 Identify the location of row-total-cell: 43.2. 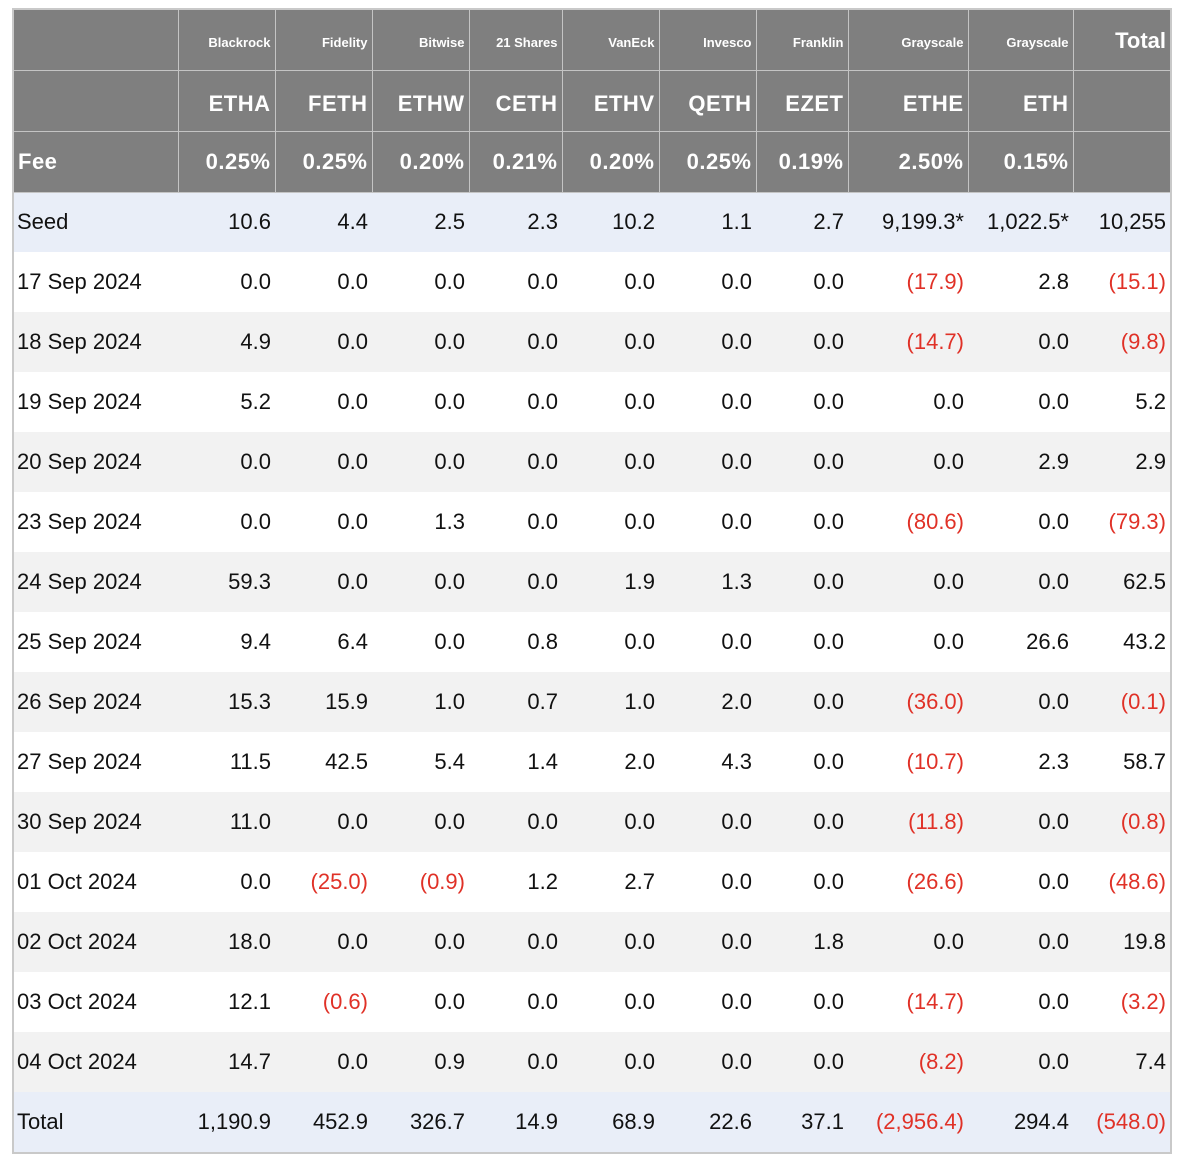
(1121, 642).